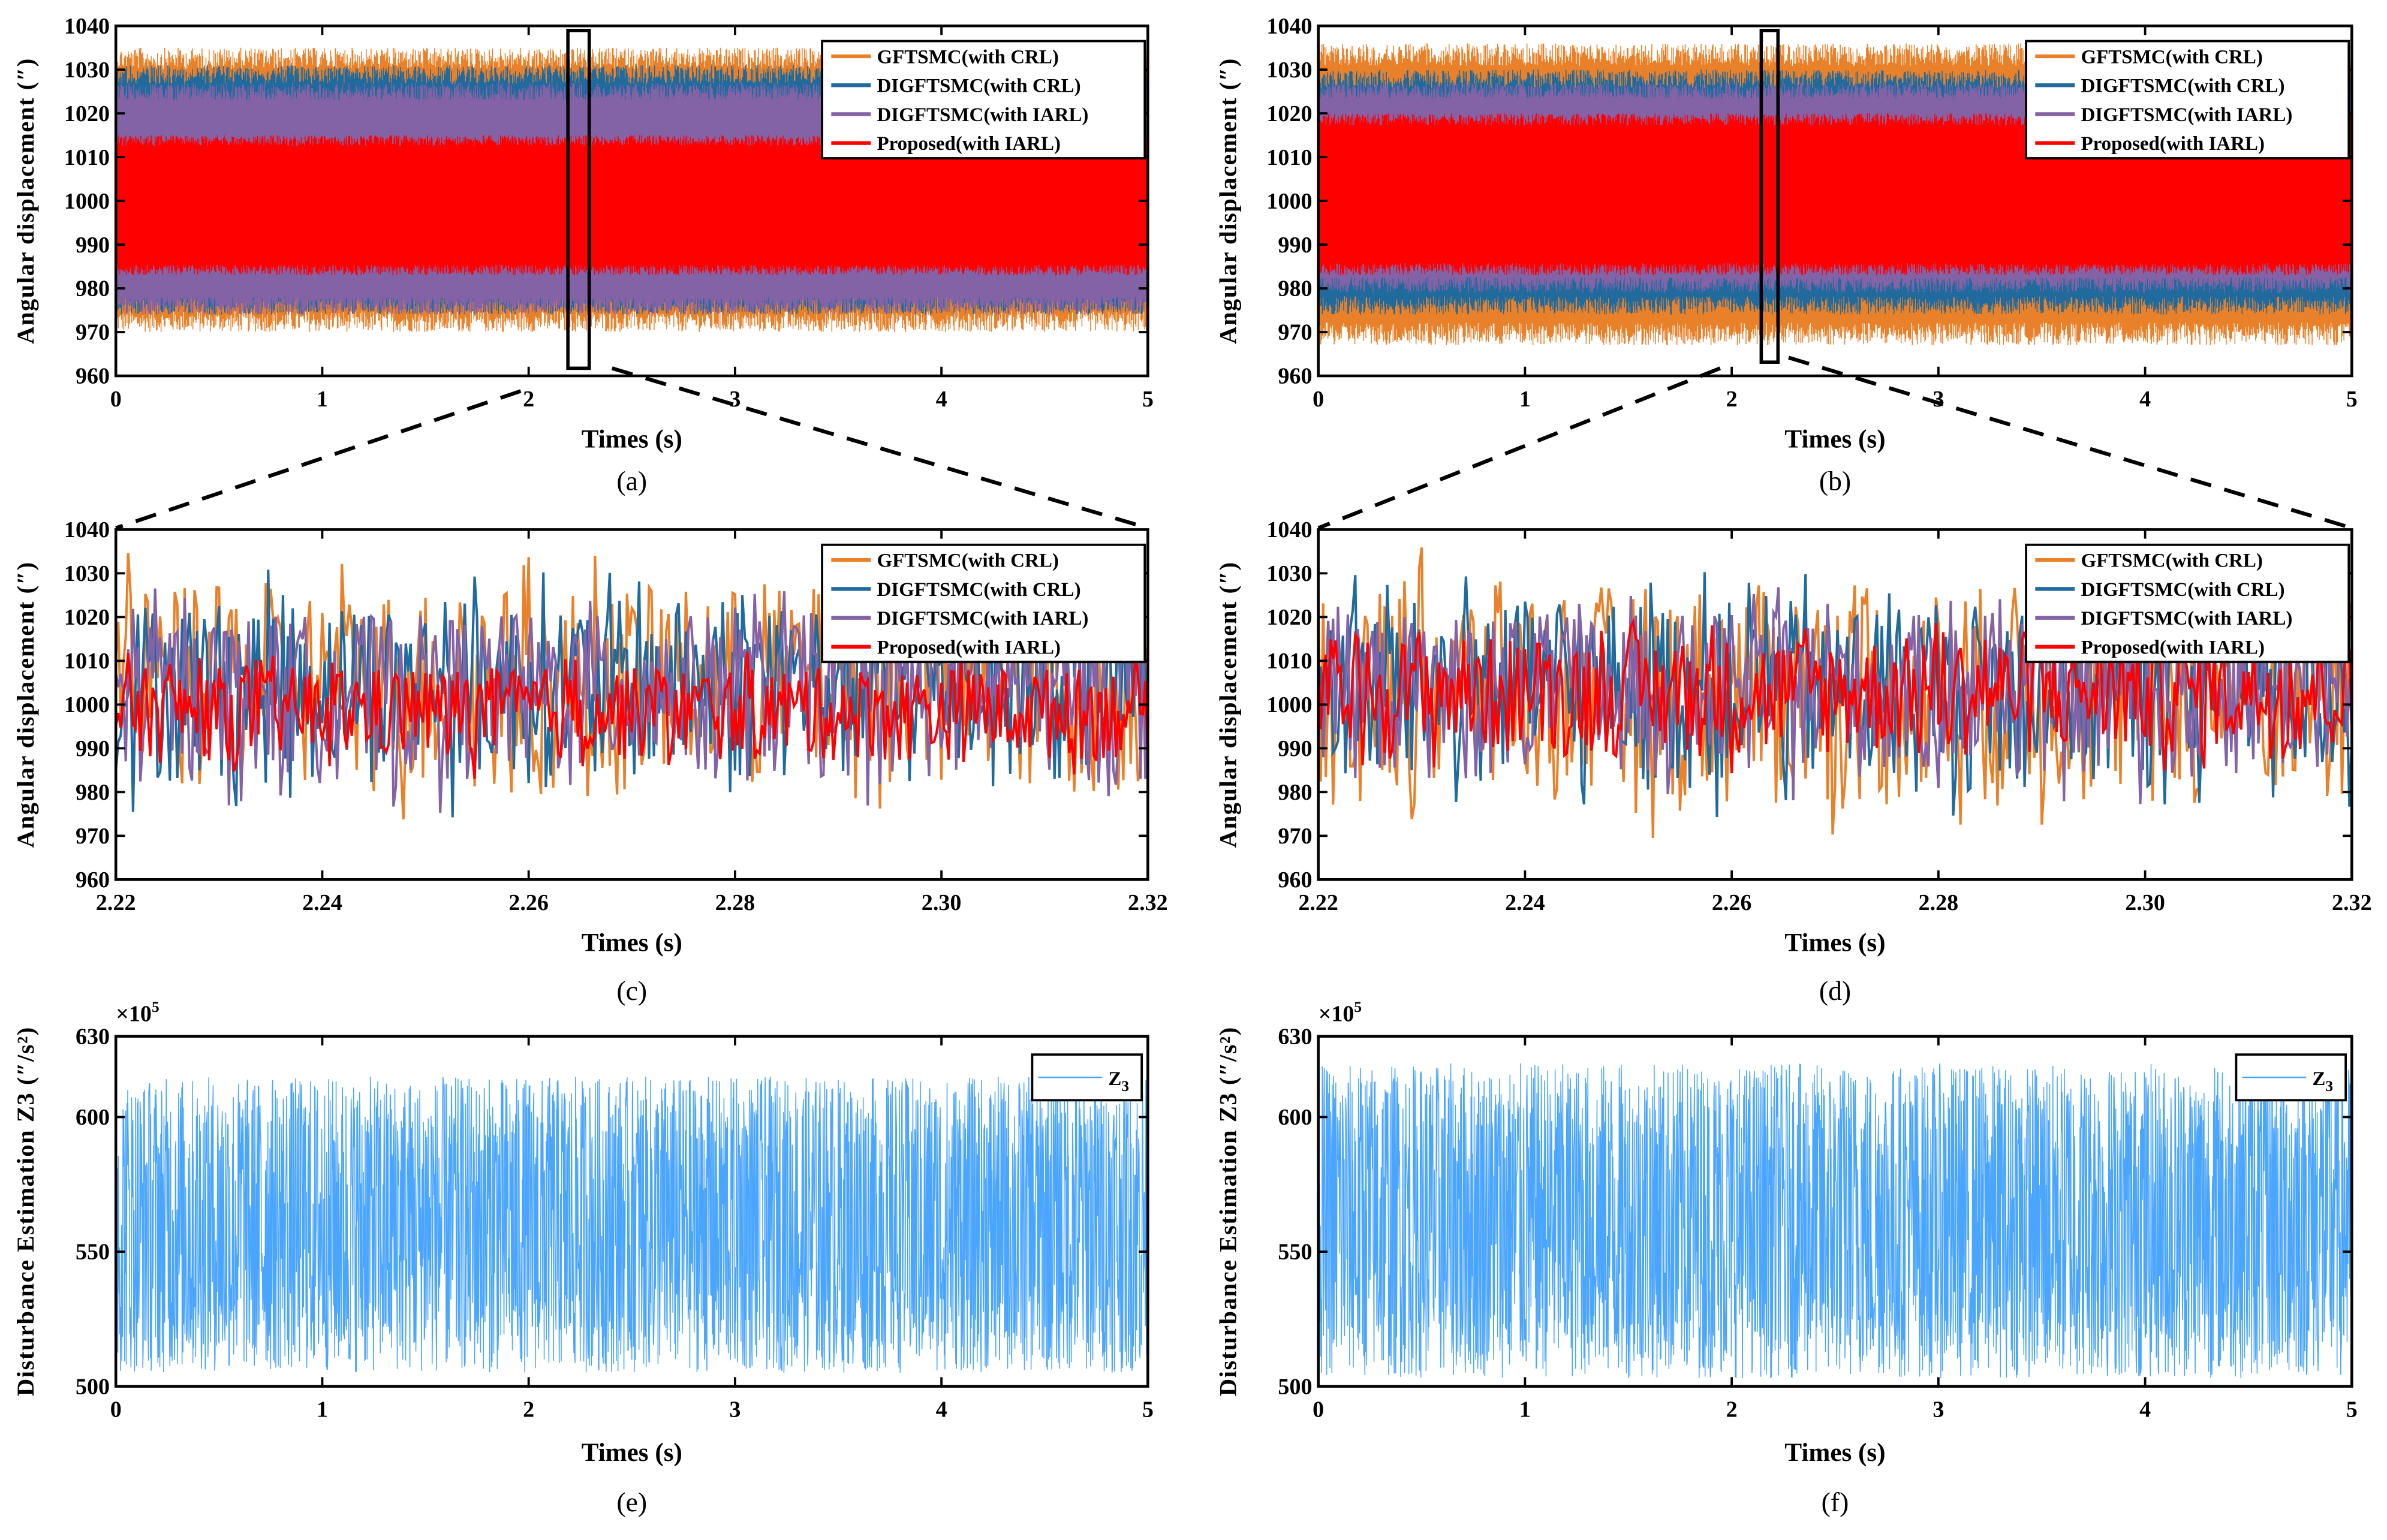 This screenshot has height=1540, width=2387. Describe the element at coordinates (735, 902) in the screenshot. I see `x-tick-label: 2.28` at that location.